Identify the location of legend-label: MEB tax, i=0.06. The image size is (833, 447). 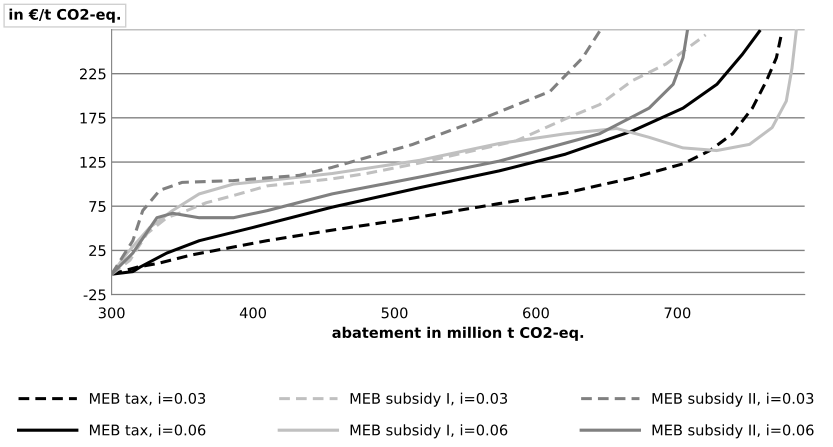
(148, 431).